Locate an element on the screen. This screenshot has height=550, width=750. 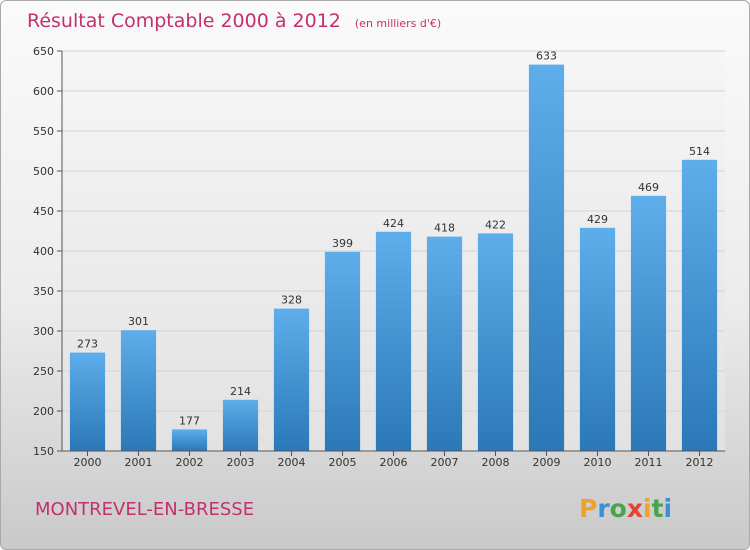
y-tick-label: 500 is located at coordinates (43, 171).